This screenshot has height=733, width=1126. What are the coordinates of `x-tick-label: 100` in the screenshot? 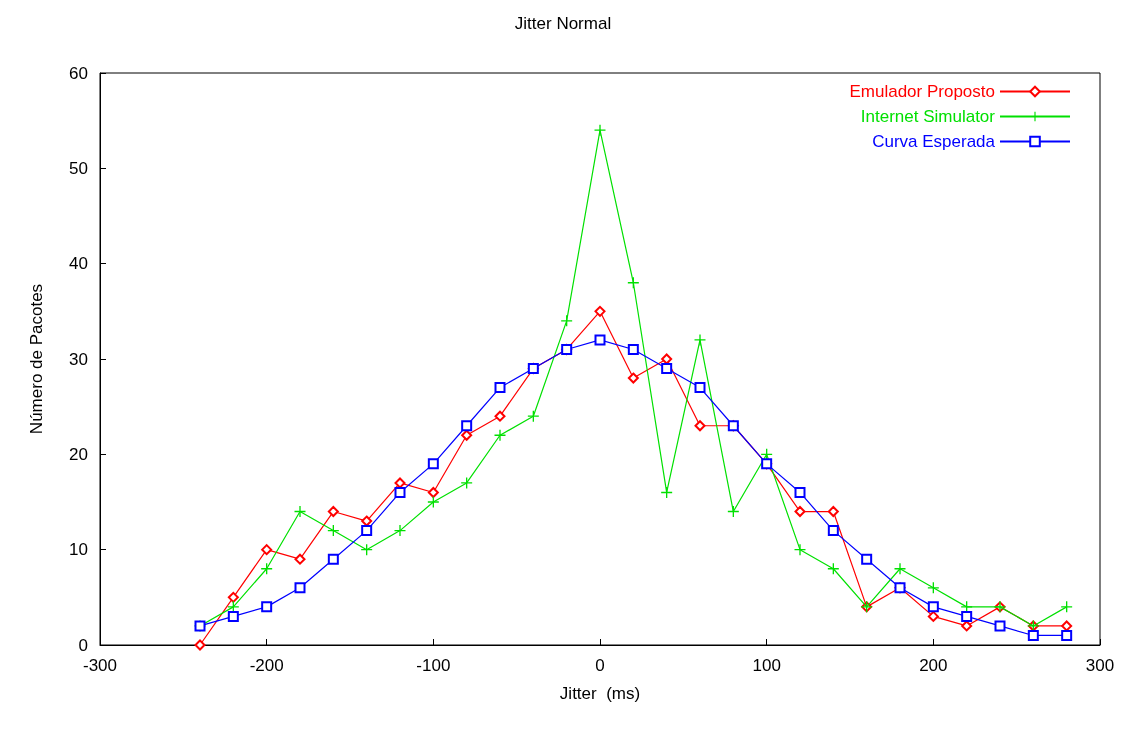 It's located at (766, 665).